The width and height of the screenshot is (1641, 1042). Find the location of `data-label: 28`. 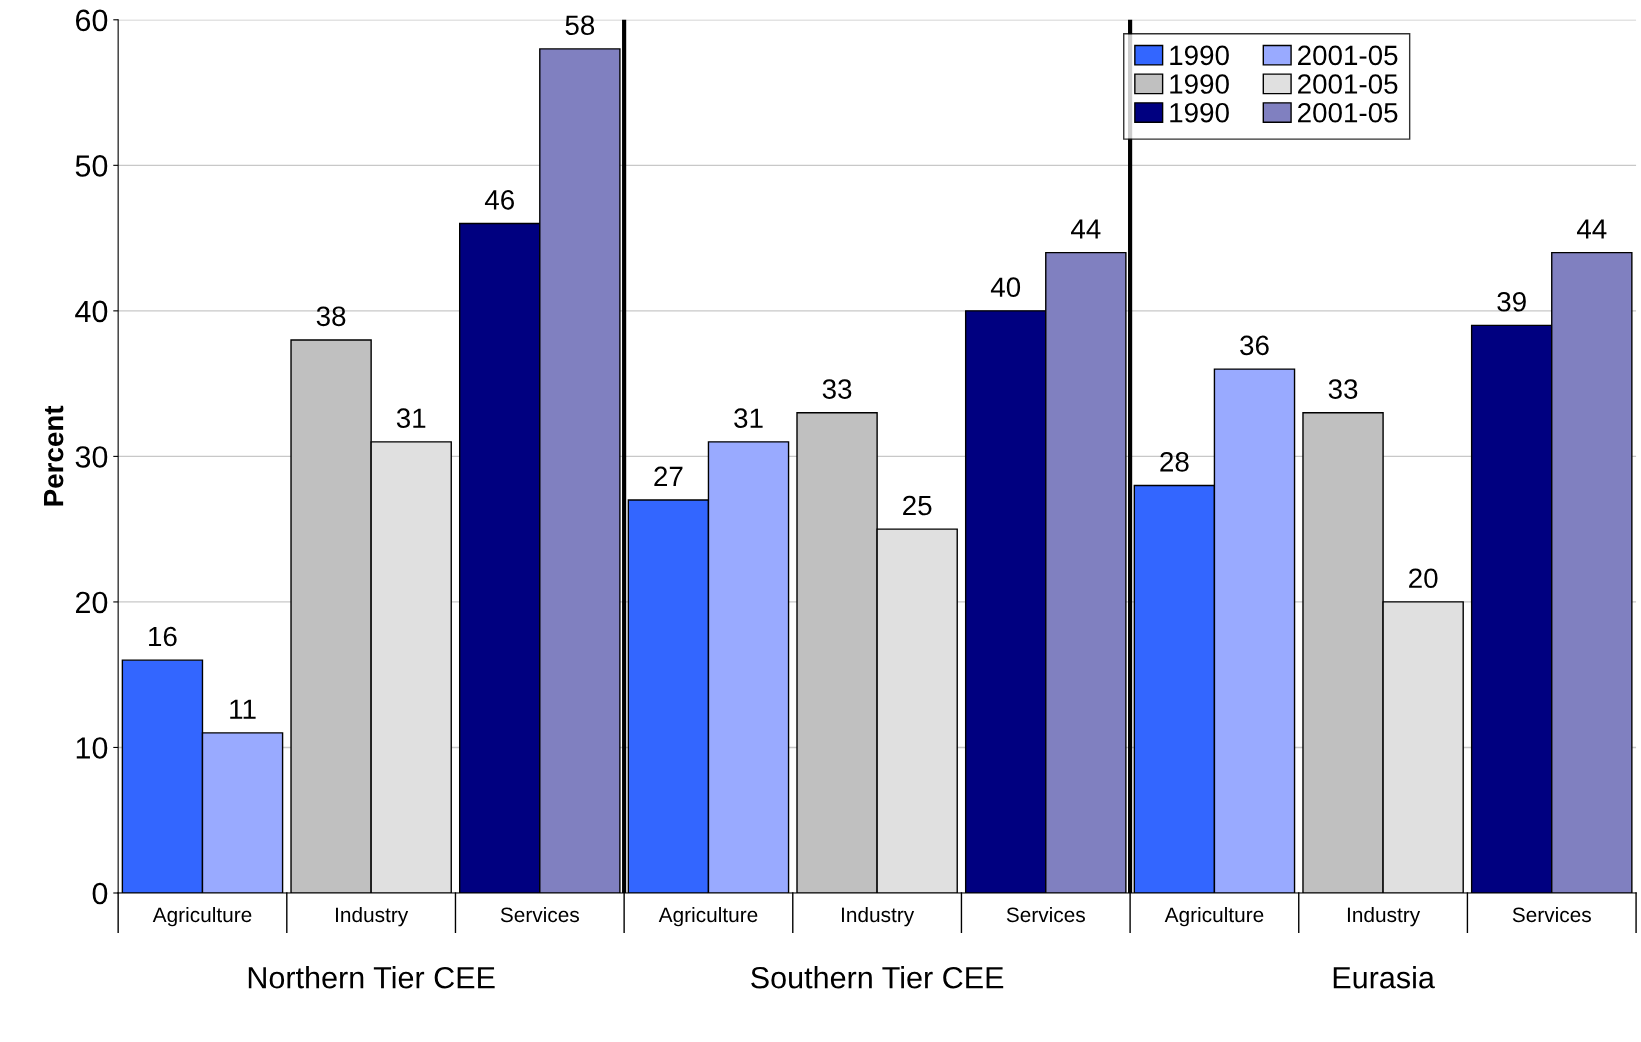

data-label: 28 is located at coordinates (1174, 462).